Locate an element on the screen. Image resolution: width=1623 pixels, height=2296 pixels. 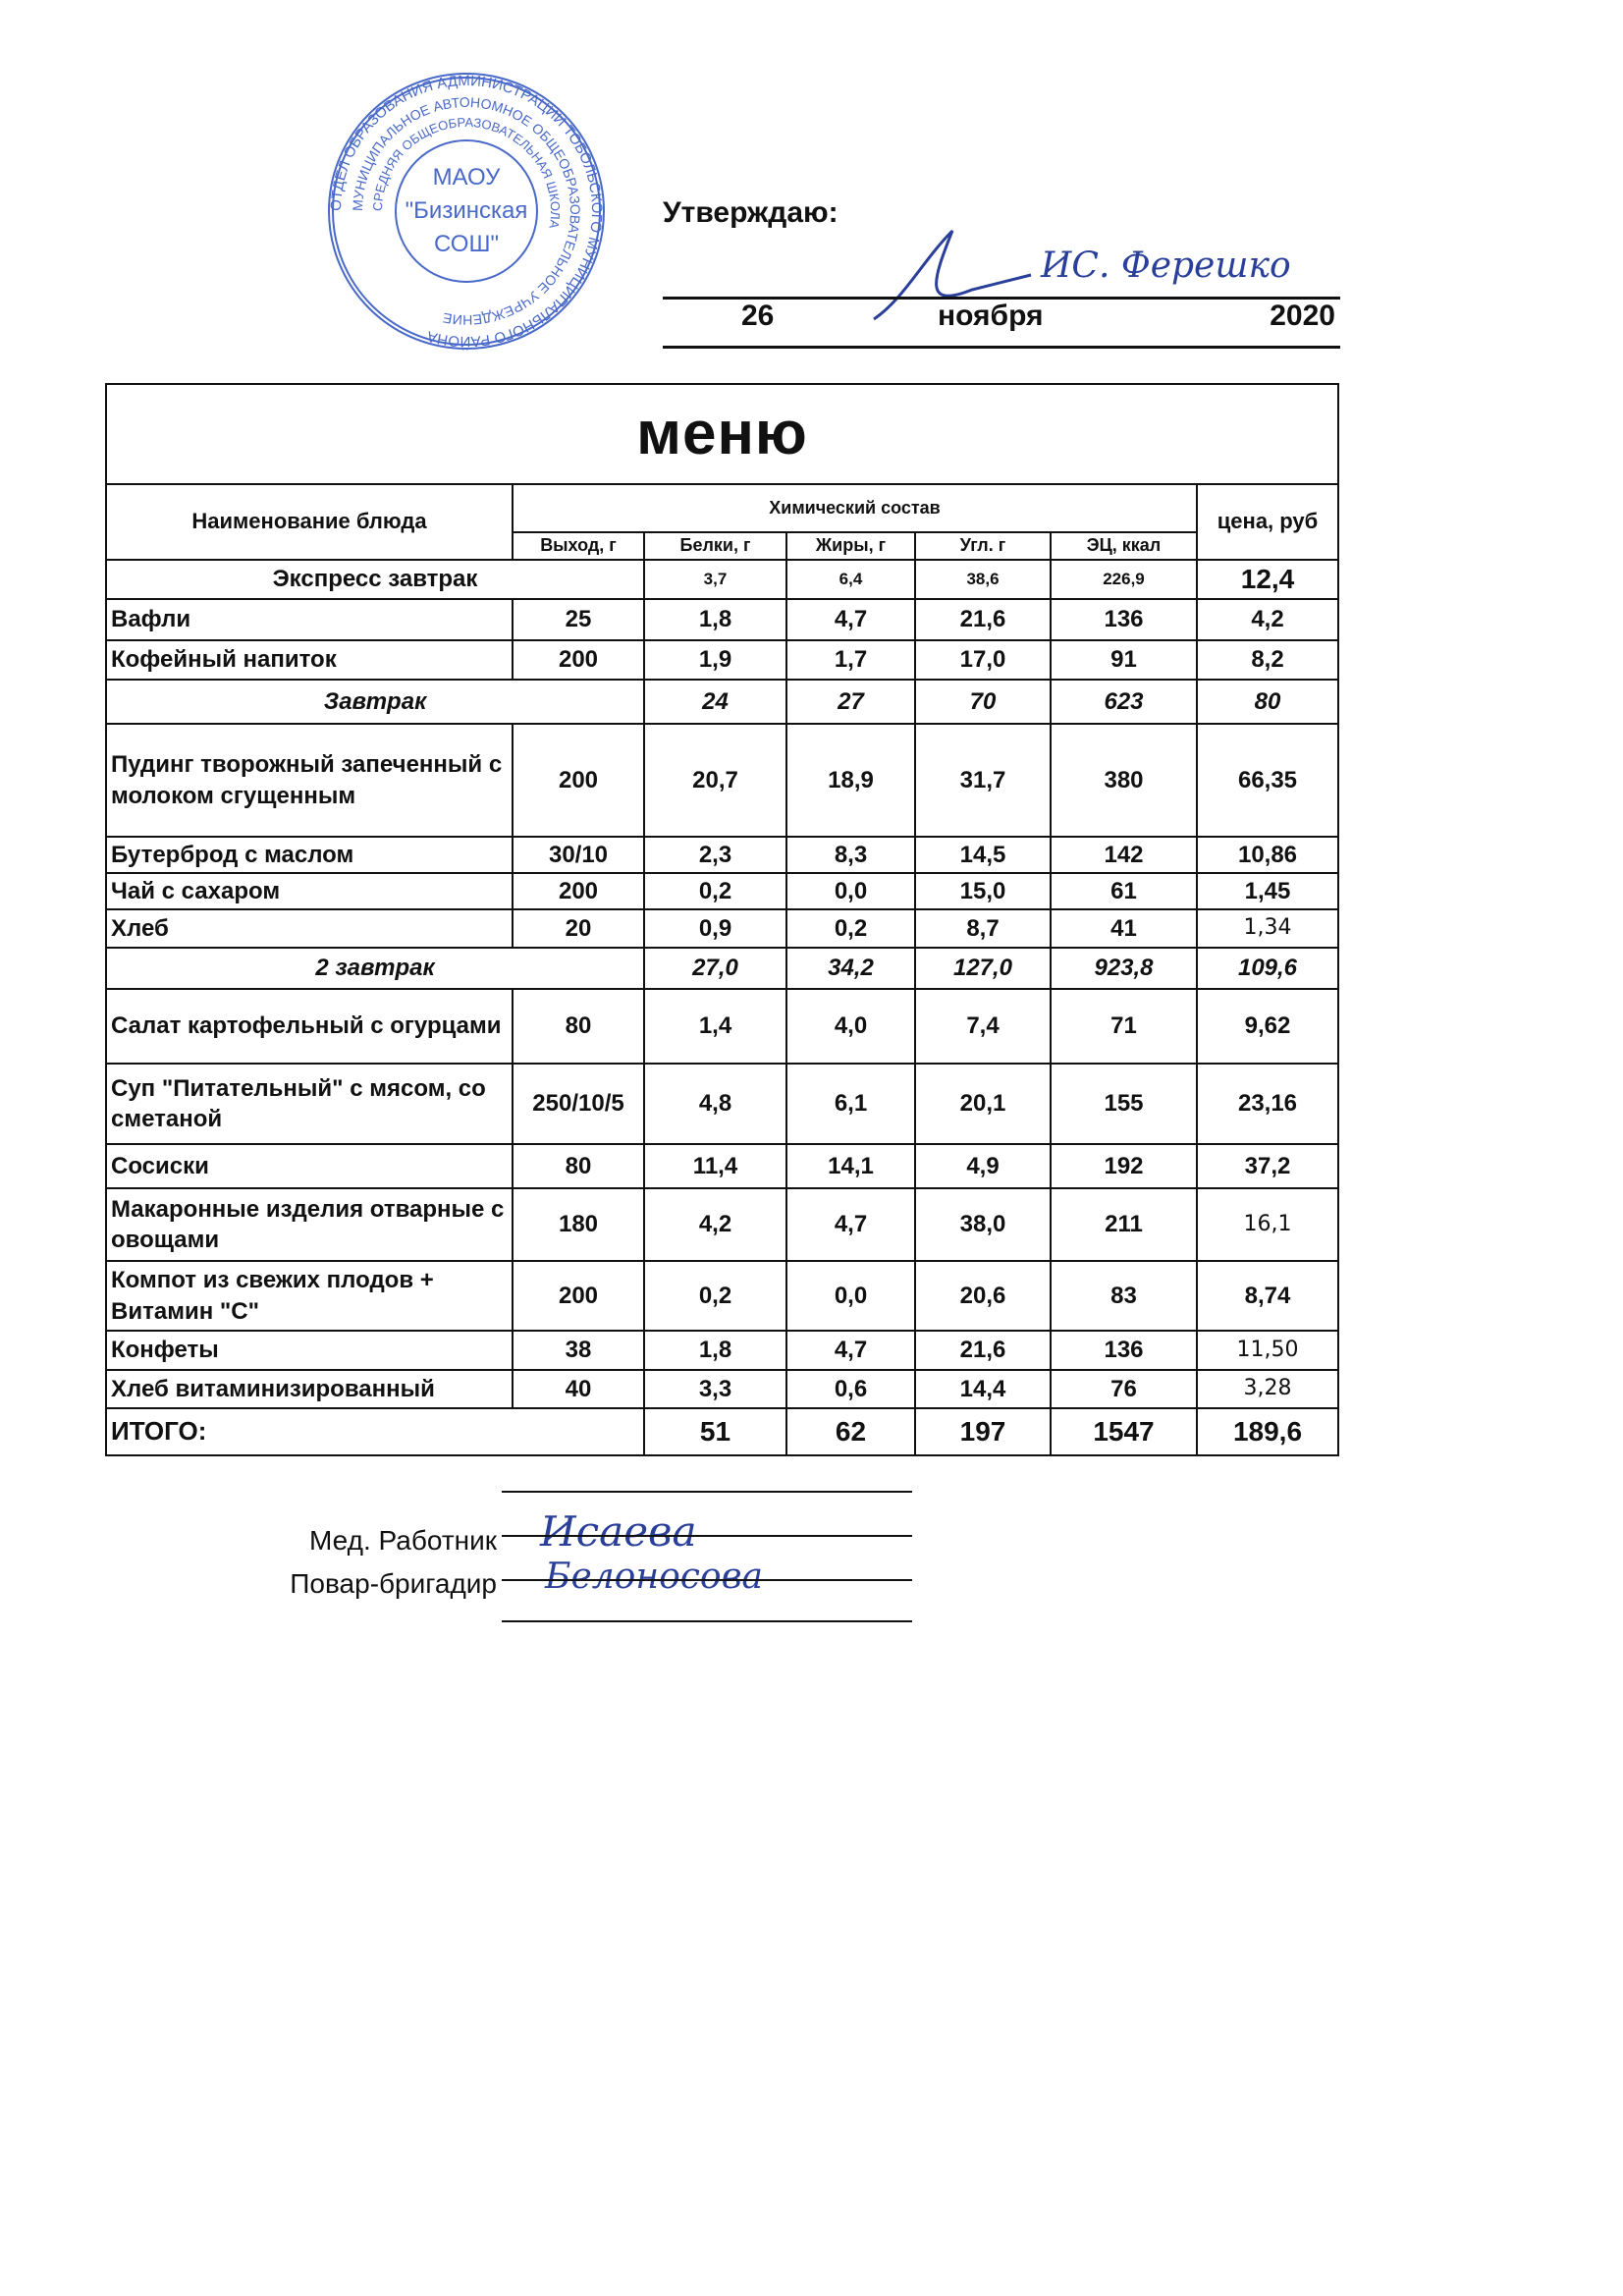
fat-cell: 14,1 is located at coordinates (850, 1166).